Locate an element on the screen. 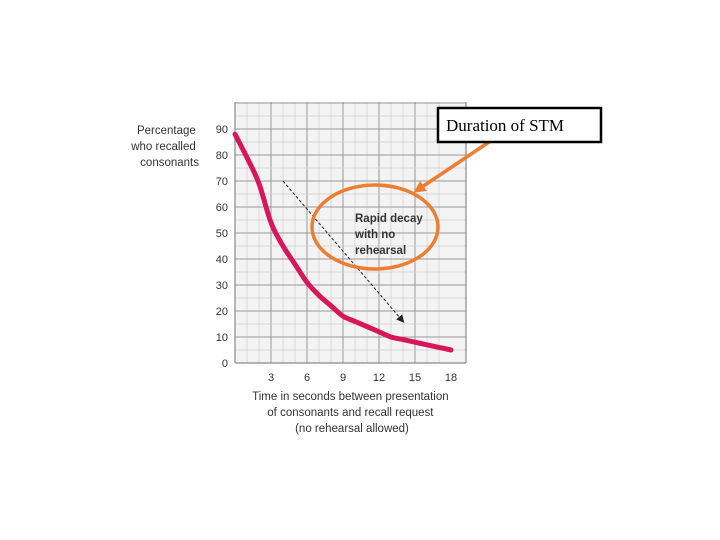 The width and height of the screenshot is (720, 540). decay-annotation-line-2: with no is located at coordinates (374, 235).